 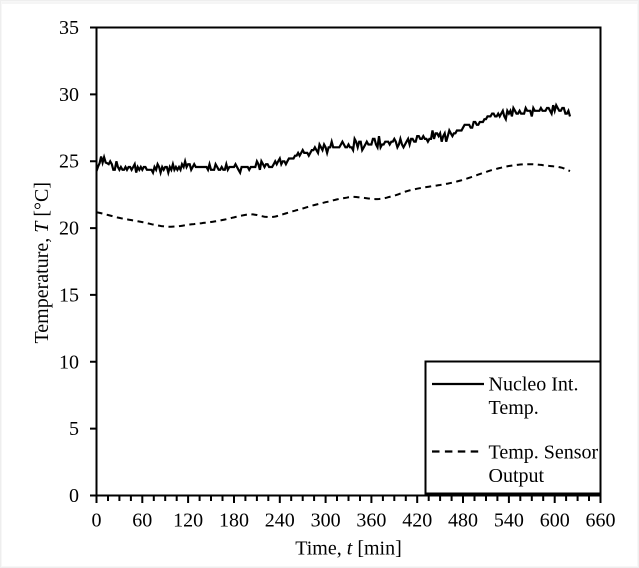 I want to click on svg-text: 300, so click(x=326, y=521).